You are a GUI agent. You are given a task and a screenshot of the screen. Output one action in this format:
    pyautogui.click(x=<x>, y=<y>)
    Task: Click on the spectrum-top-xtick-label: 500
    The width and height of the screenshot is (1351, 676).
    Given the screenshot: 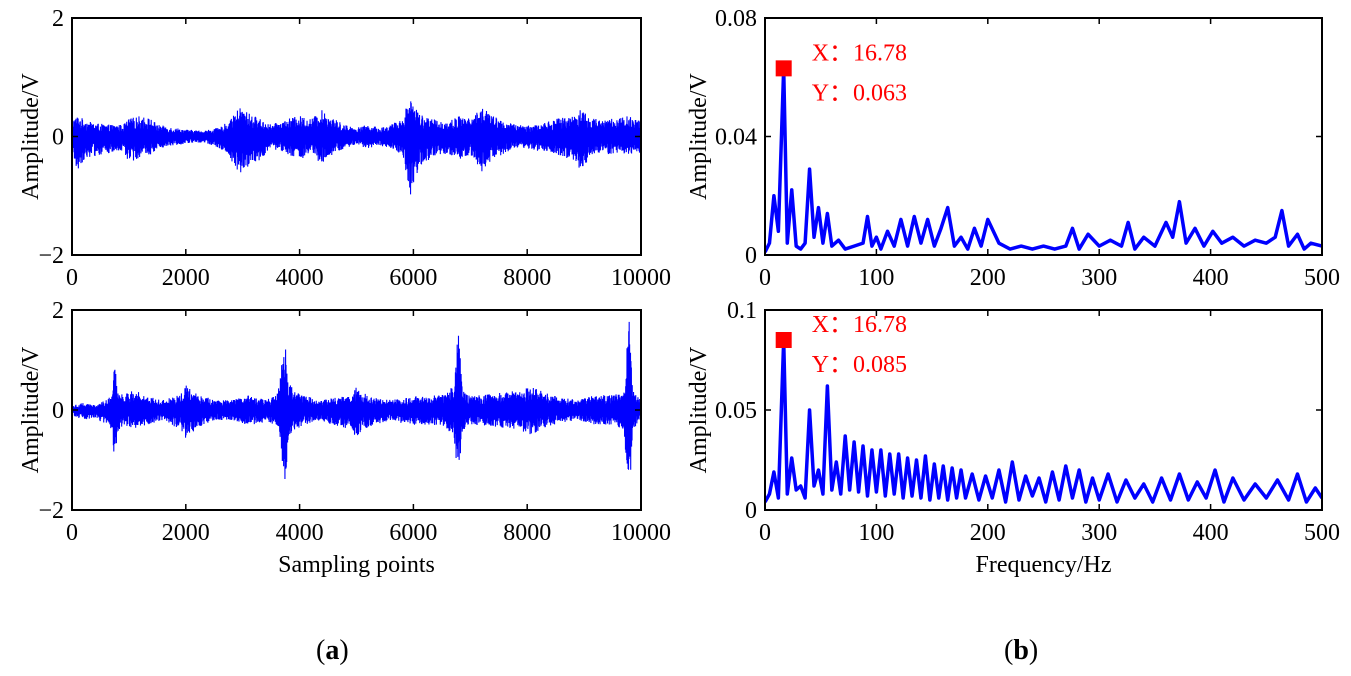 What is the action you would take?
    pyautogui.click(x=1322, y=278)
    